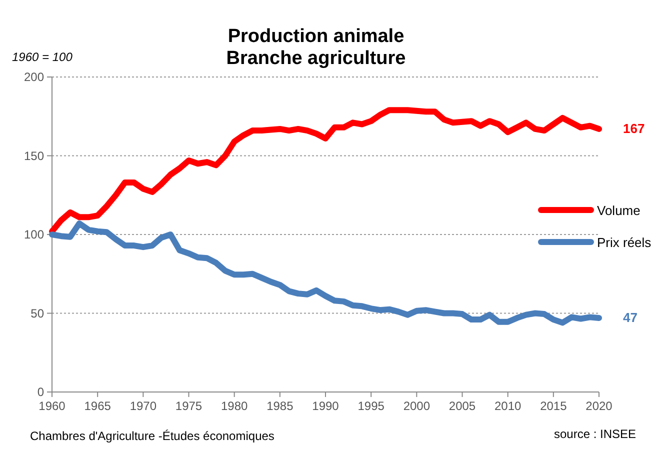 This screenshot has width=665, height=450. What do you see at coordinates (152, 436) in the screenshot?
I see `text: Chambres d'Agriculture -Études économiques` at bounding box center [152, 436].